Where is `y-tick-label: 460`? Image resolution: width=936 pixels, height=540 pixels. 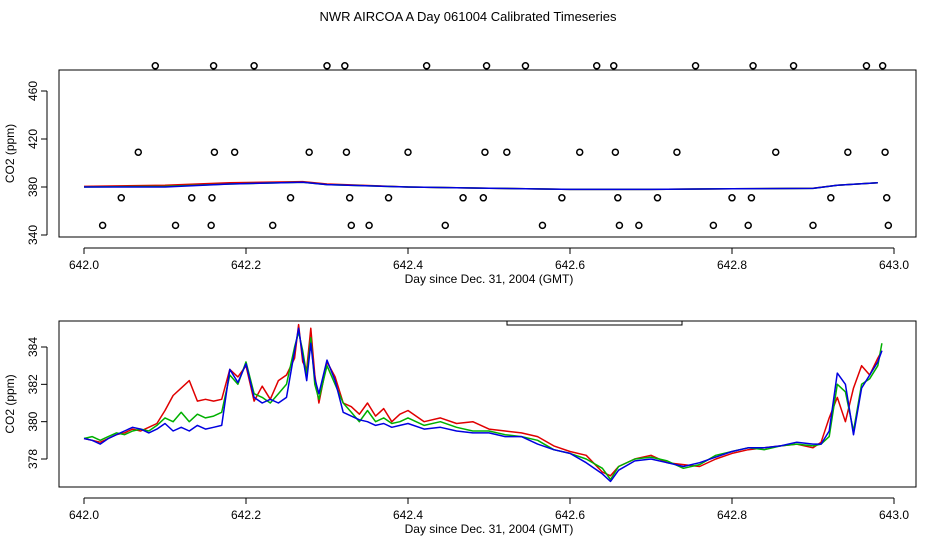
y-tick-label: 460 is located at coordinates (33, 91).